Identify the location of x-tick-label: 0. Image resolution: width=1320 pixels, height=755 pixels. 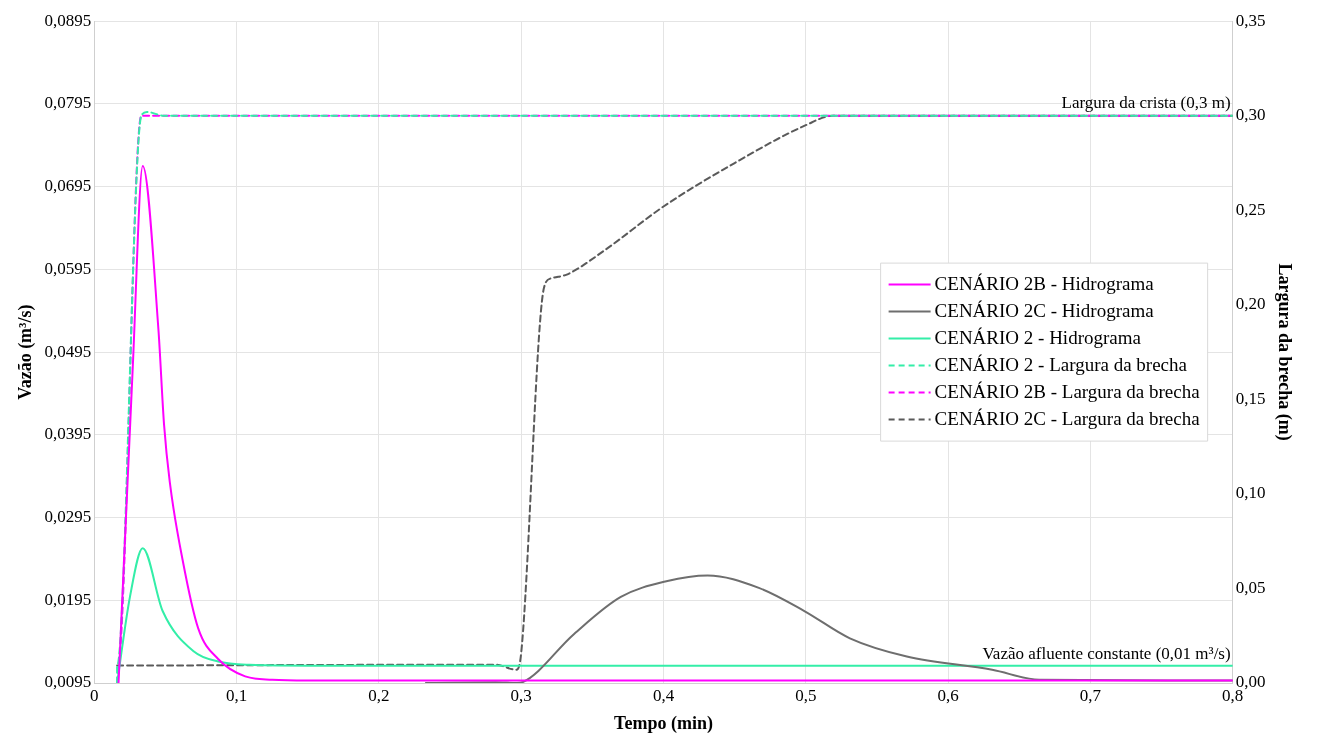
(94, 695).